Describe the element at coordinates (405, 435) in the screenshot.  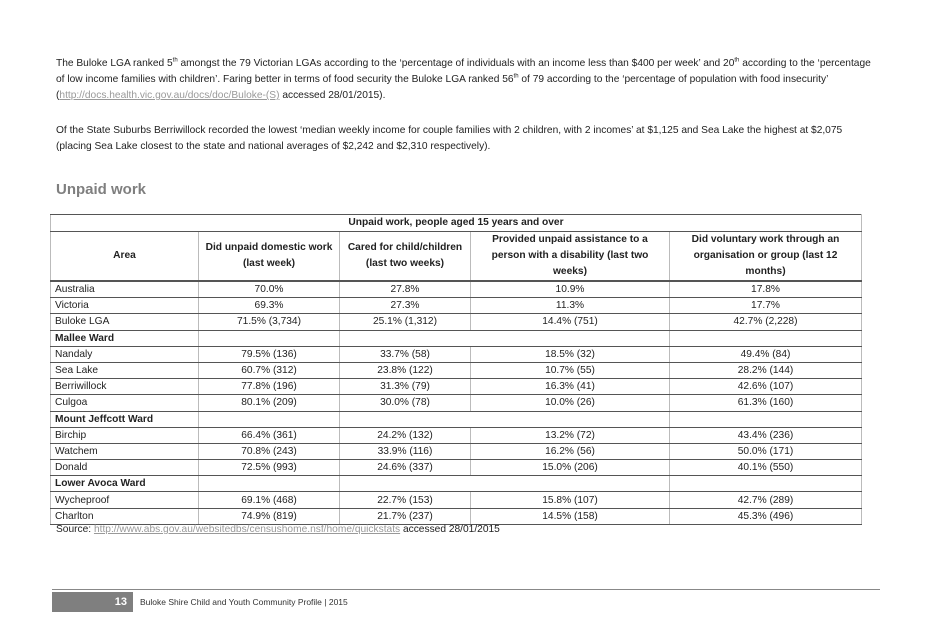
I see `value-cell: 24.2% (132)` at that location.